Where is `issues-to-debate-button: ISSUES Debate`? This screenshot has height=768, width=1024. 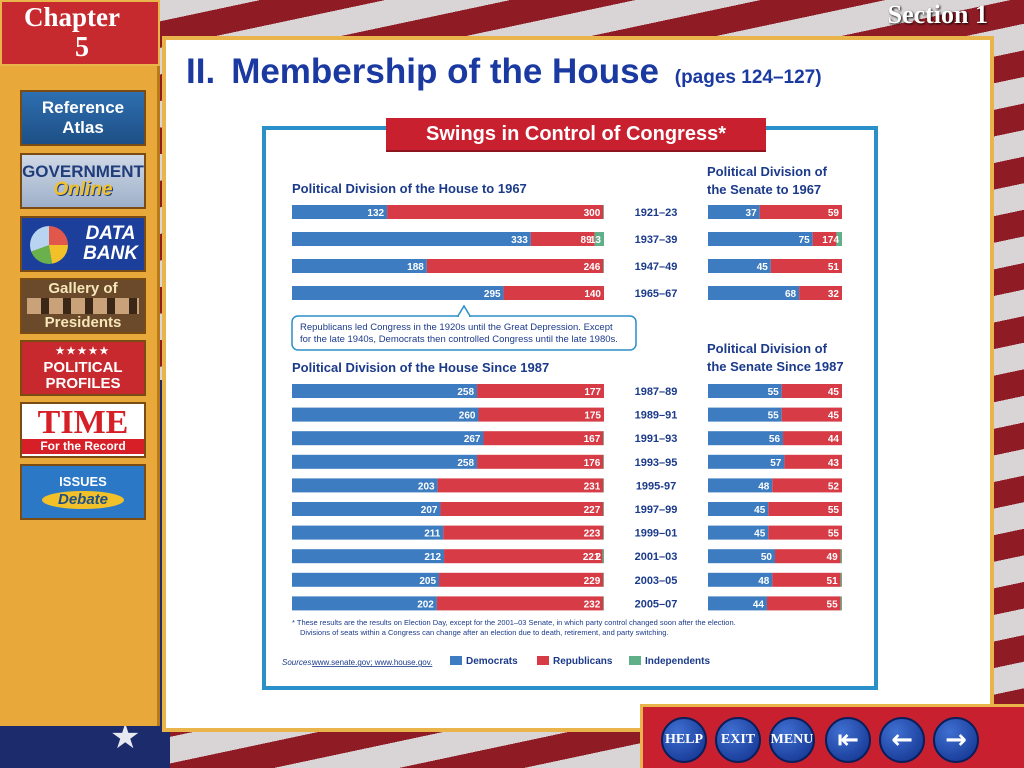
issues-to-debate-button: ISSUES Debate is located at coordinates (83, 492).